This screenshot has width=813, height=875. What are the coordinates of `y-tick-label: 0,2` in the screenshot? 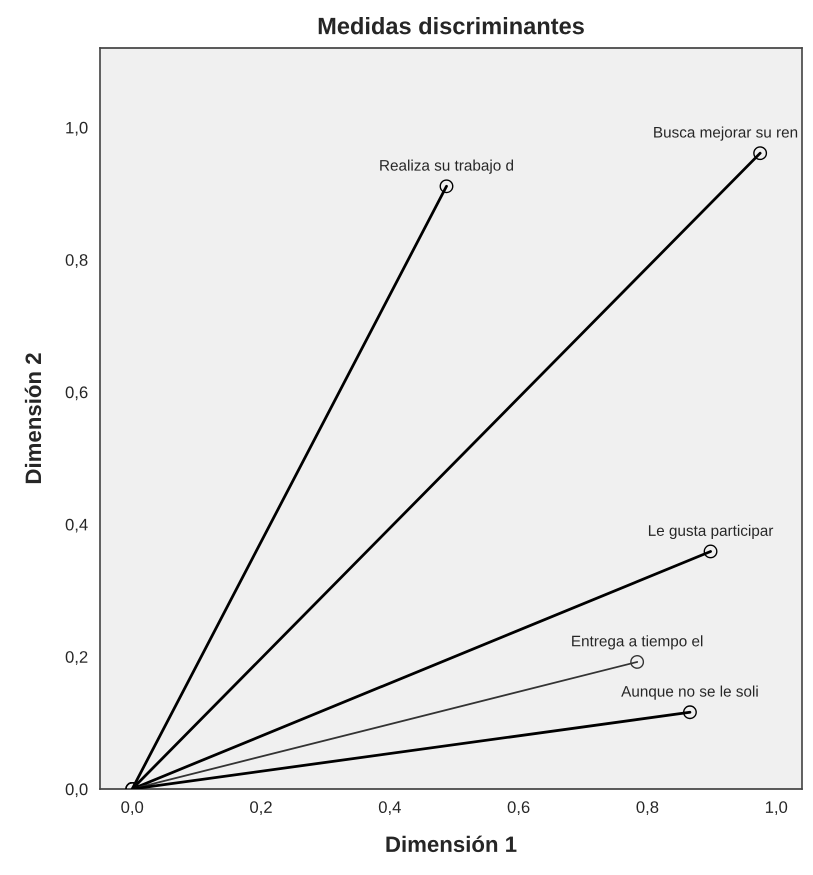 It's located at (77, 658).